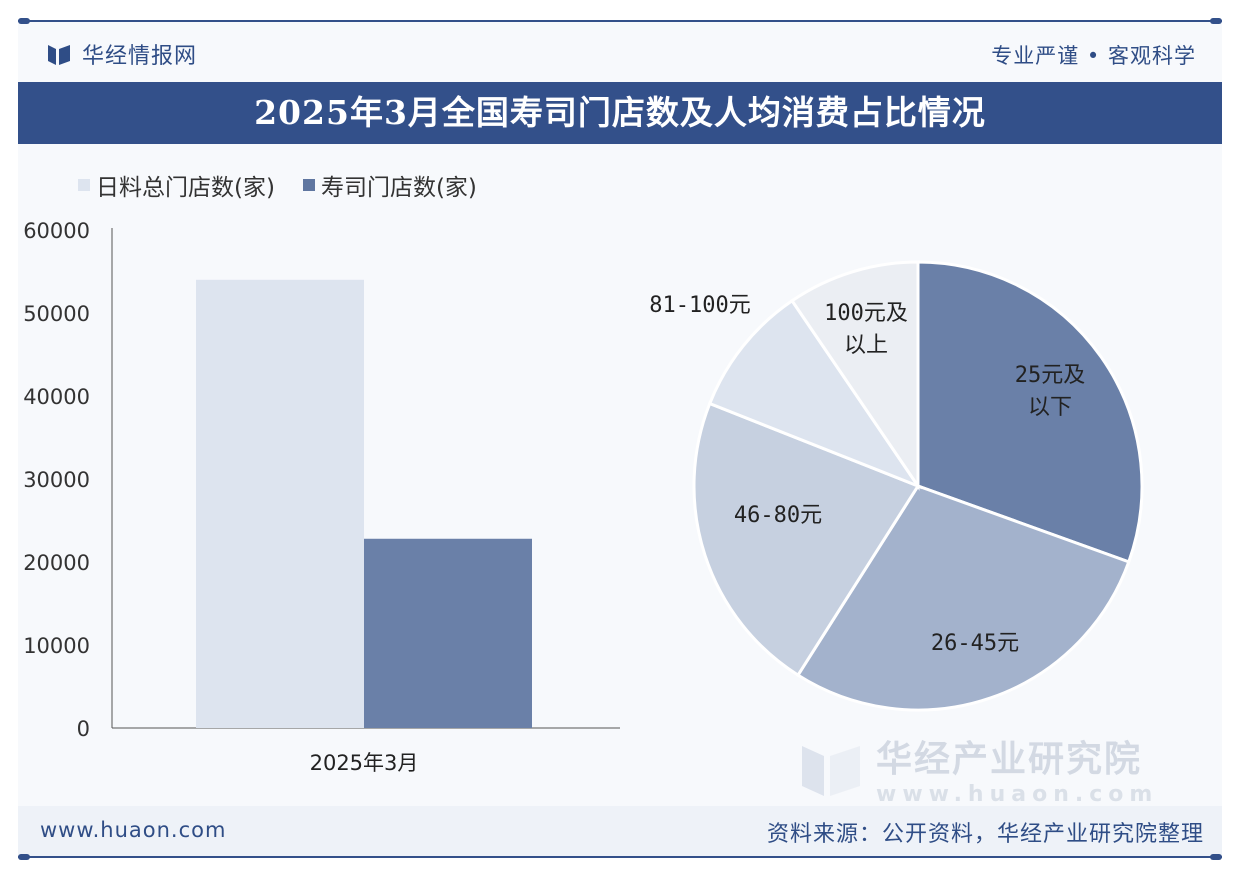  I want to click on top-border, so click(620, 21).